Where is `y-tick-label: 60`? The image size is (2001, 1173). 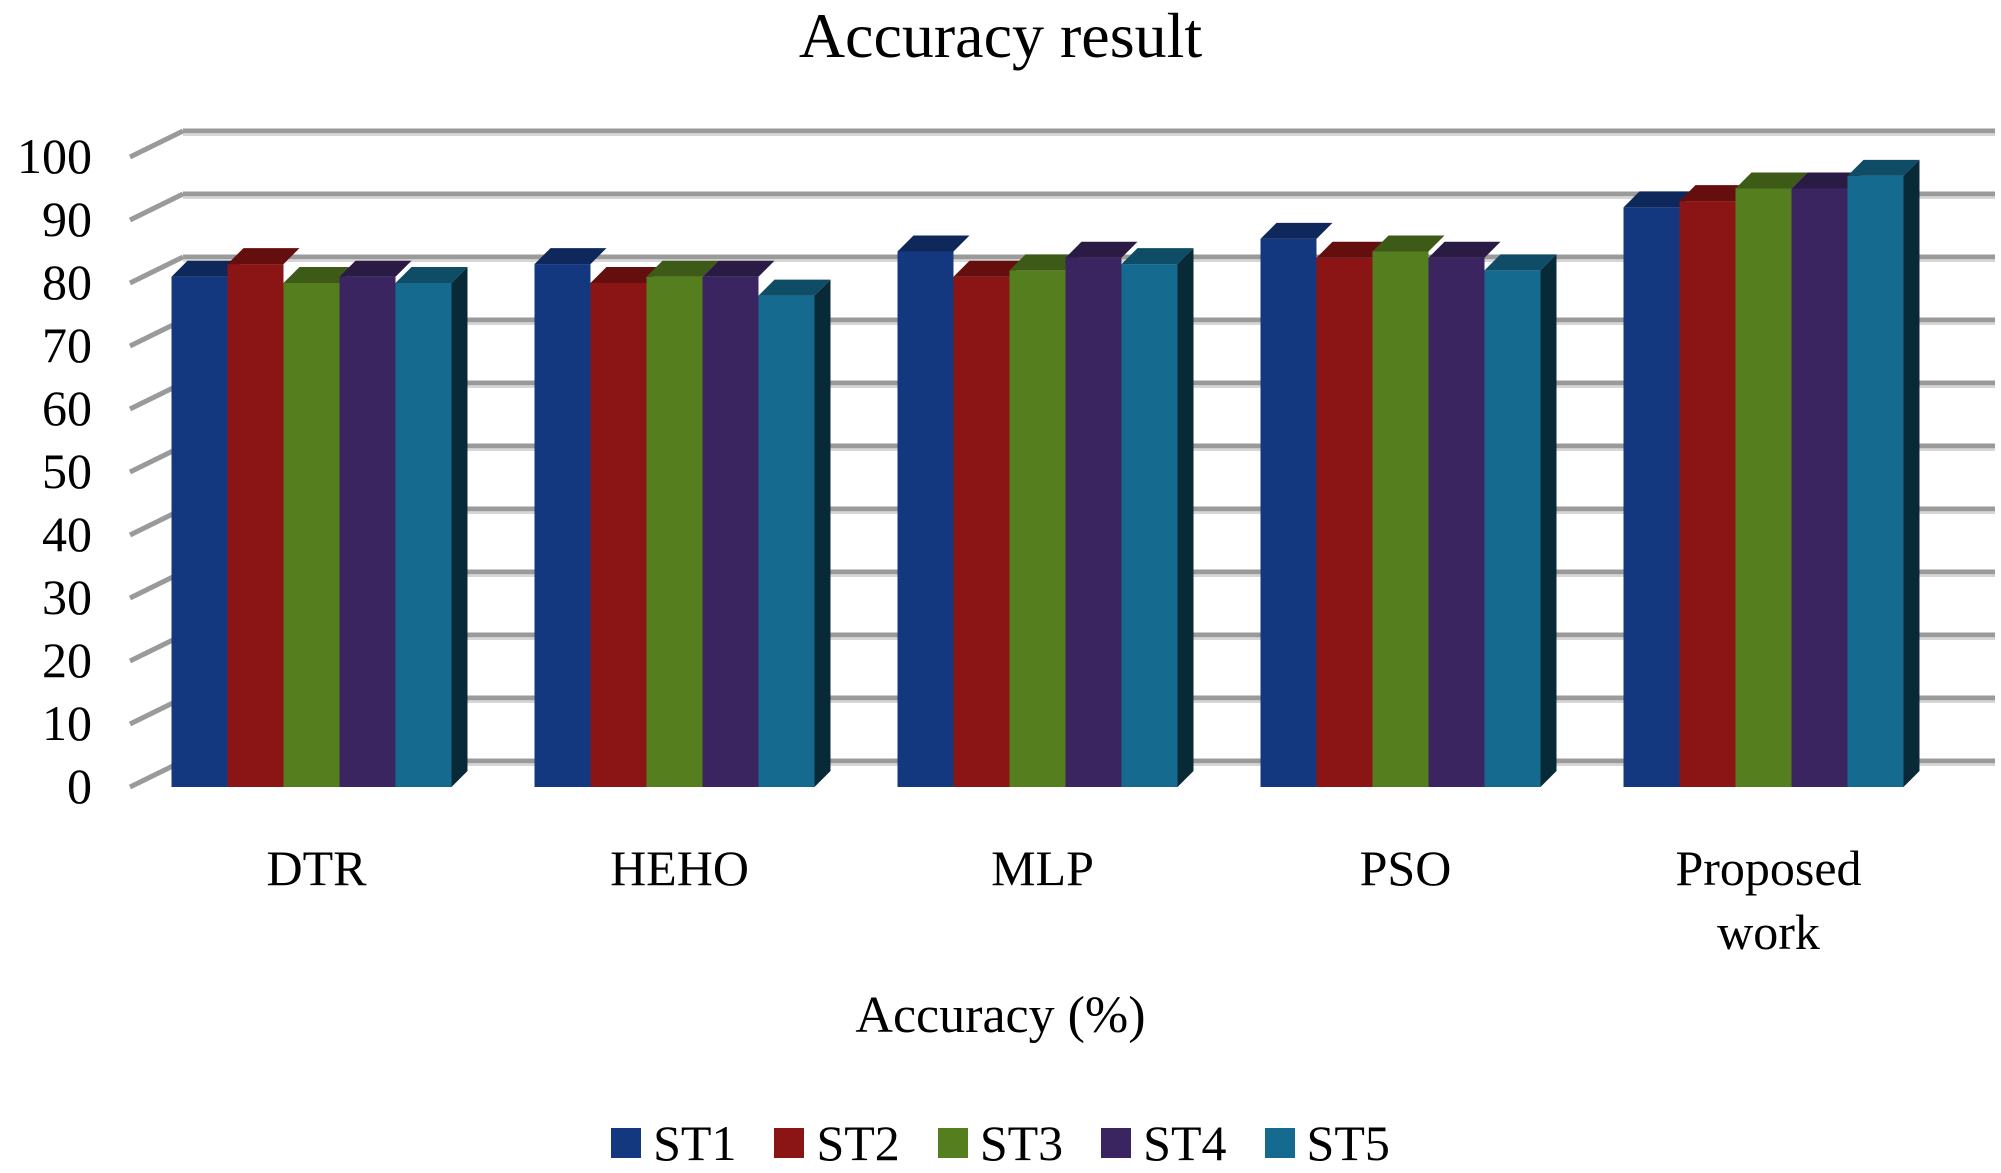 y-tick-label: 60 is located at coordinates (67, 408).